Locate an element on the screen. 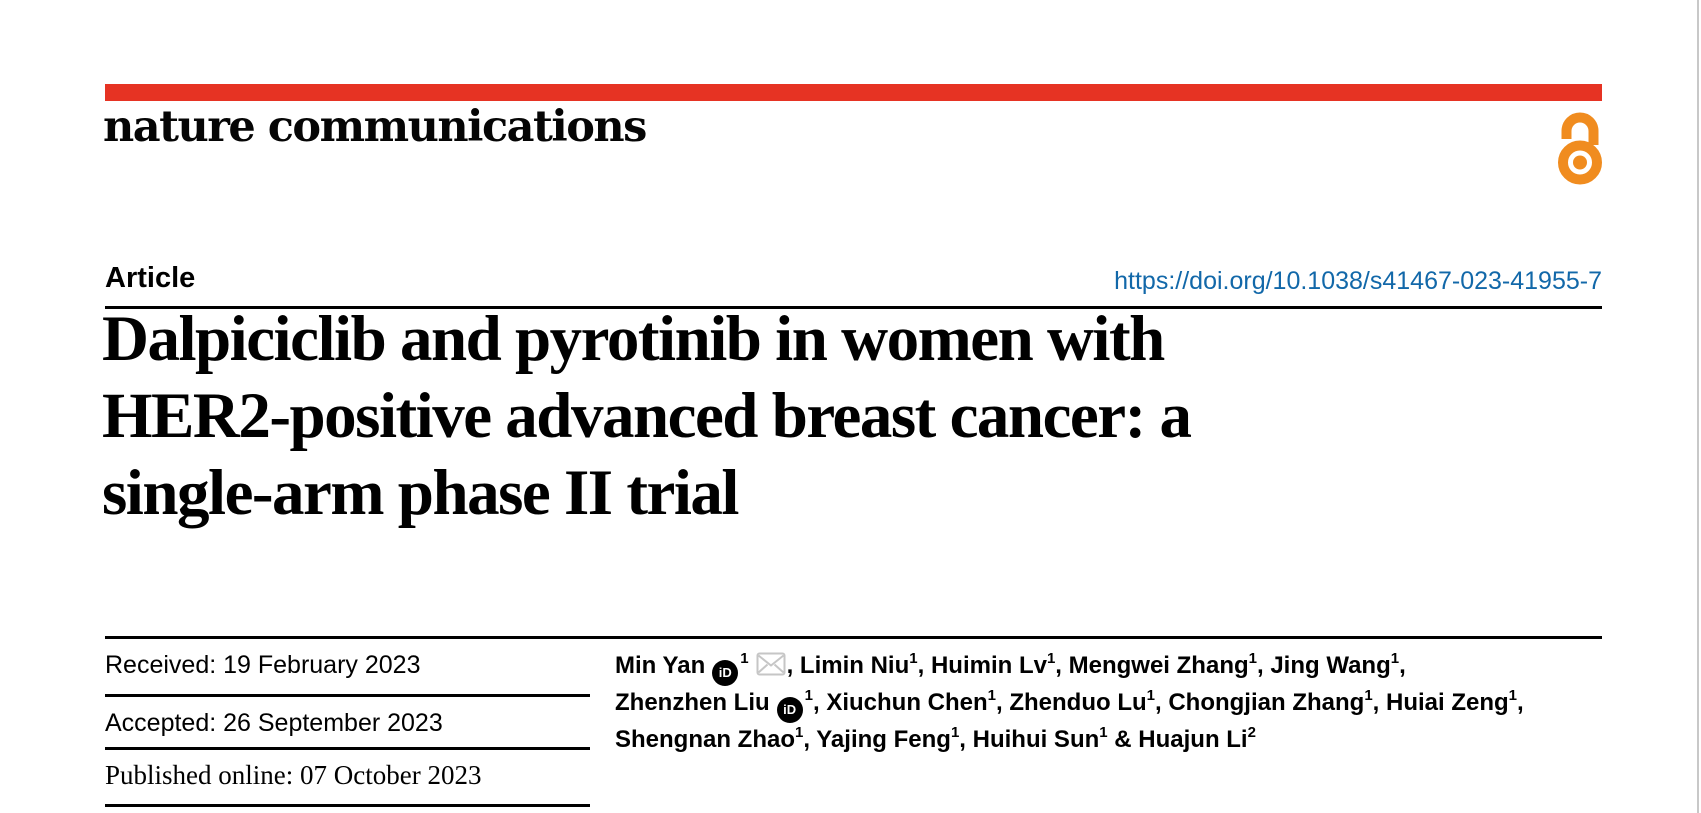  author-name-text: Min Yan is located at coordinates (660, 665).